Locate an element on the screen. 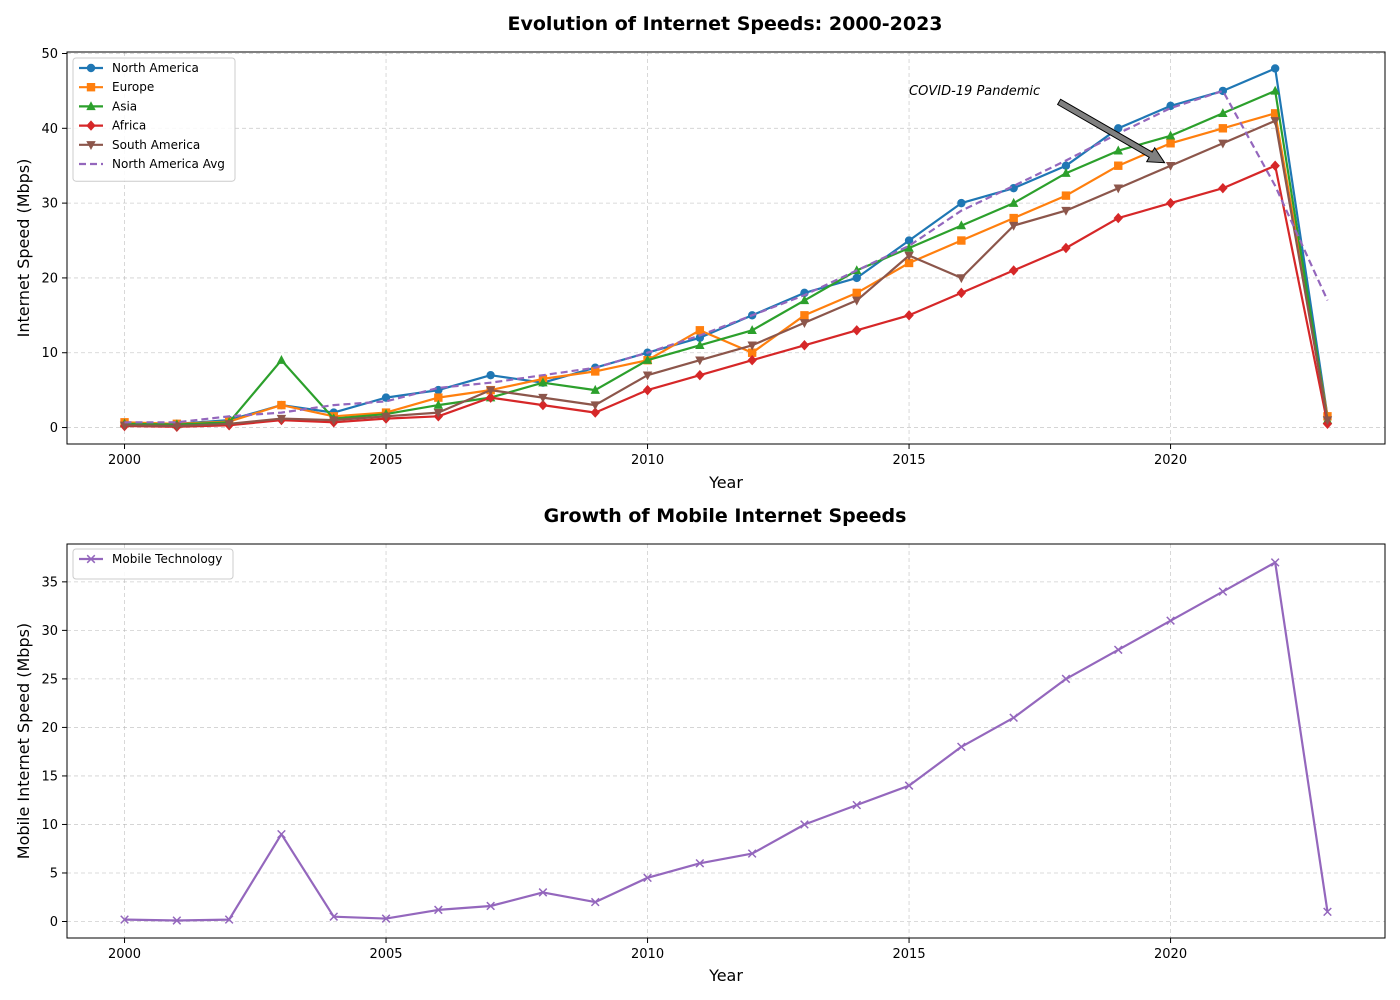 The height and width of the screenshot is (1000, 1400). legend-item-mobile-technology: Mobile Technology is located at coordinates (150, 559).